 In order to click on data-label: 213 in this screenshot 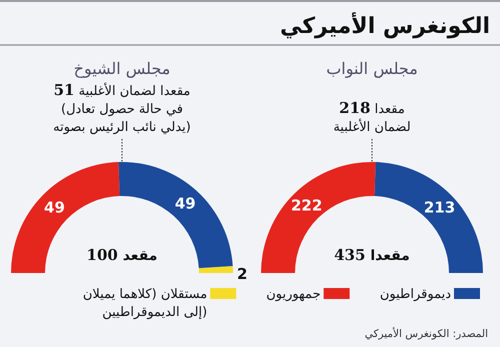, I will do `click(440, 207)`.